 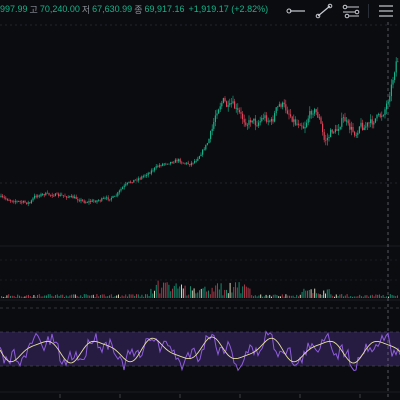 What do you see at coordinates (324, 11) in the screenshot?
I see `trend-line-tool` at bounding box center [324, 11].